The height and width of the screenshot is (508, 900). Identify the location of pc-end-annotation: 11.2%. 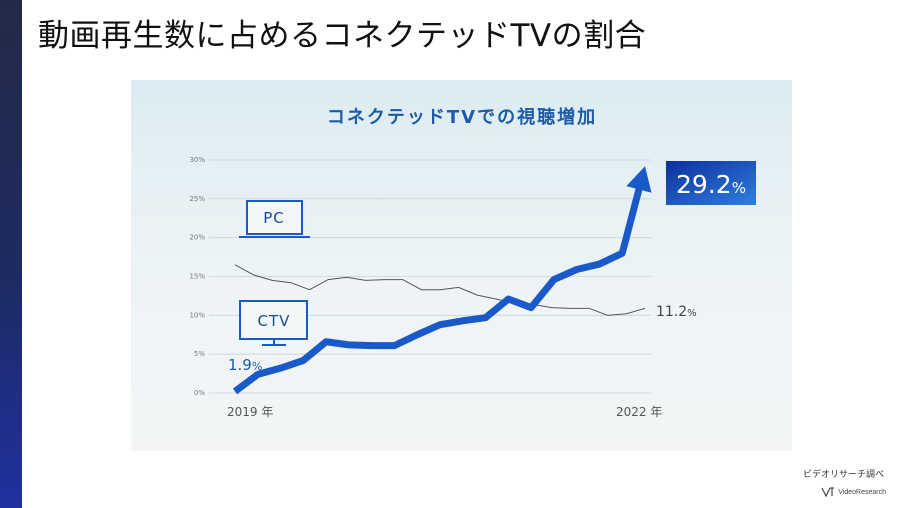
(676, 312).